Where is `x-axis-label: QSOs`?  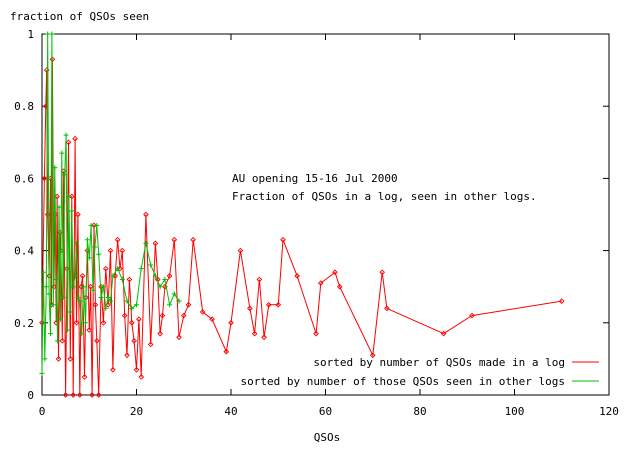 x-axis-label: QSOs is located at coordinates (327, 437).